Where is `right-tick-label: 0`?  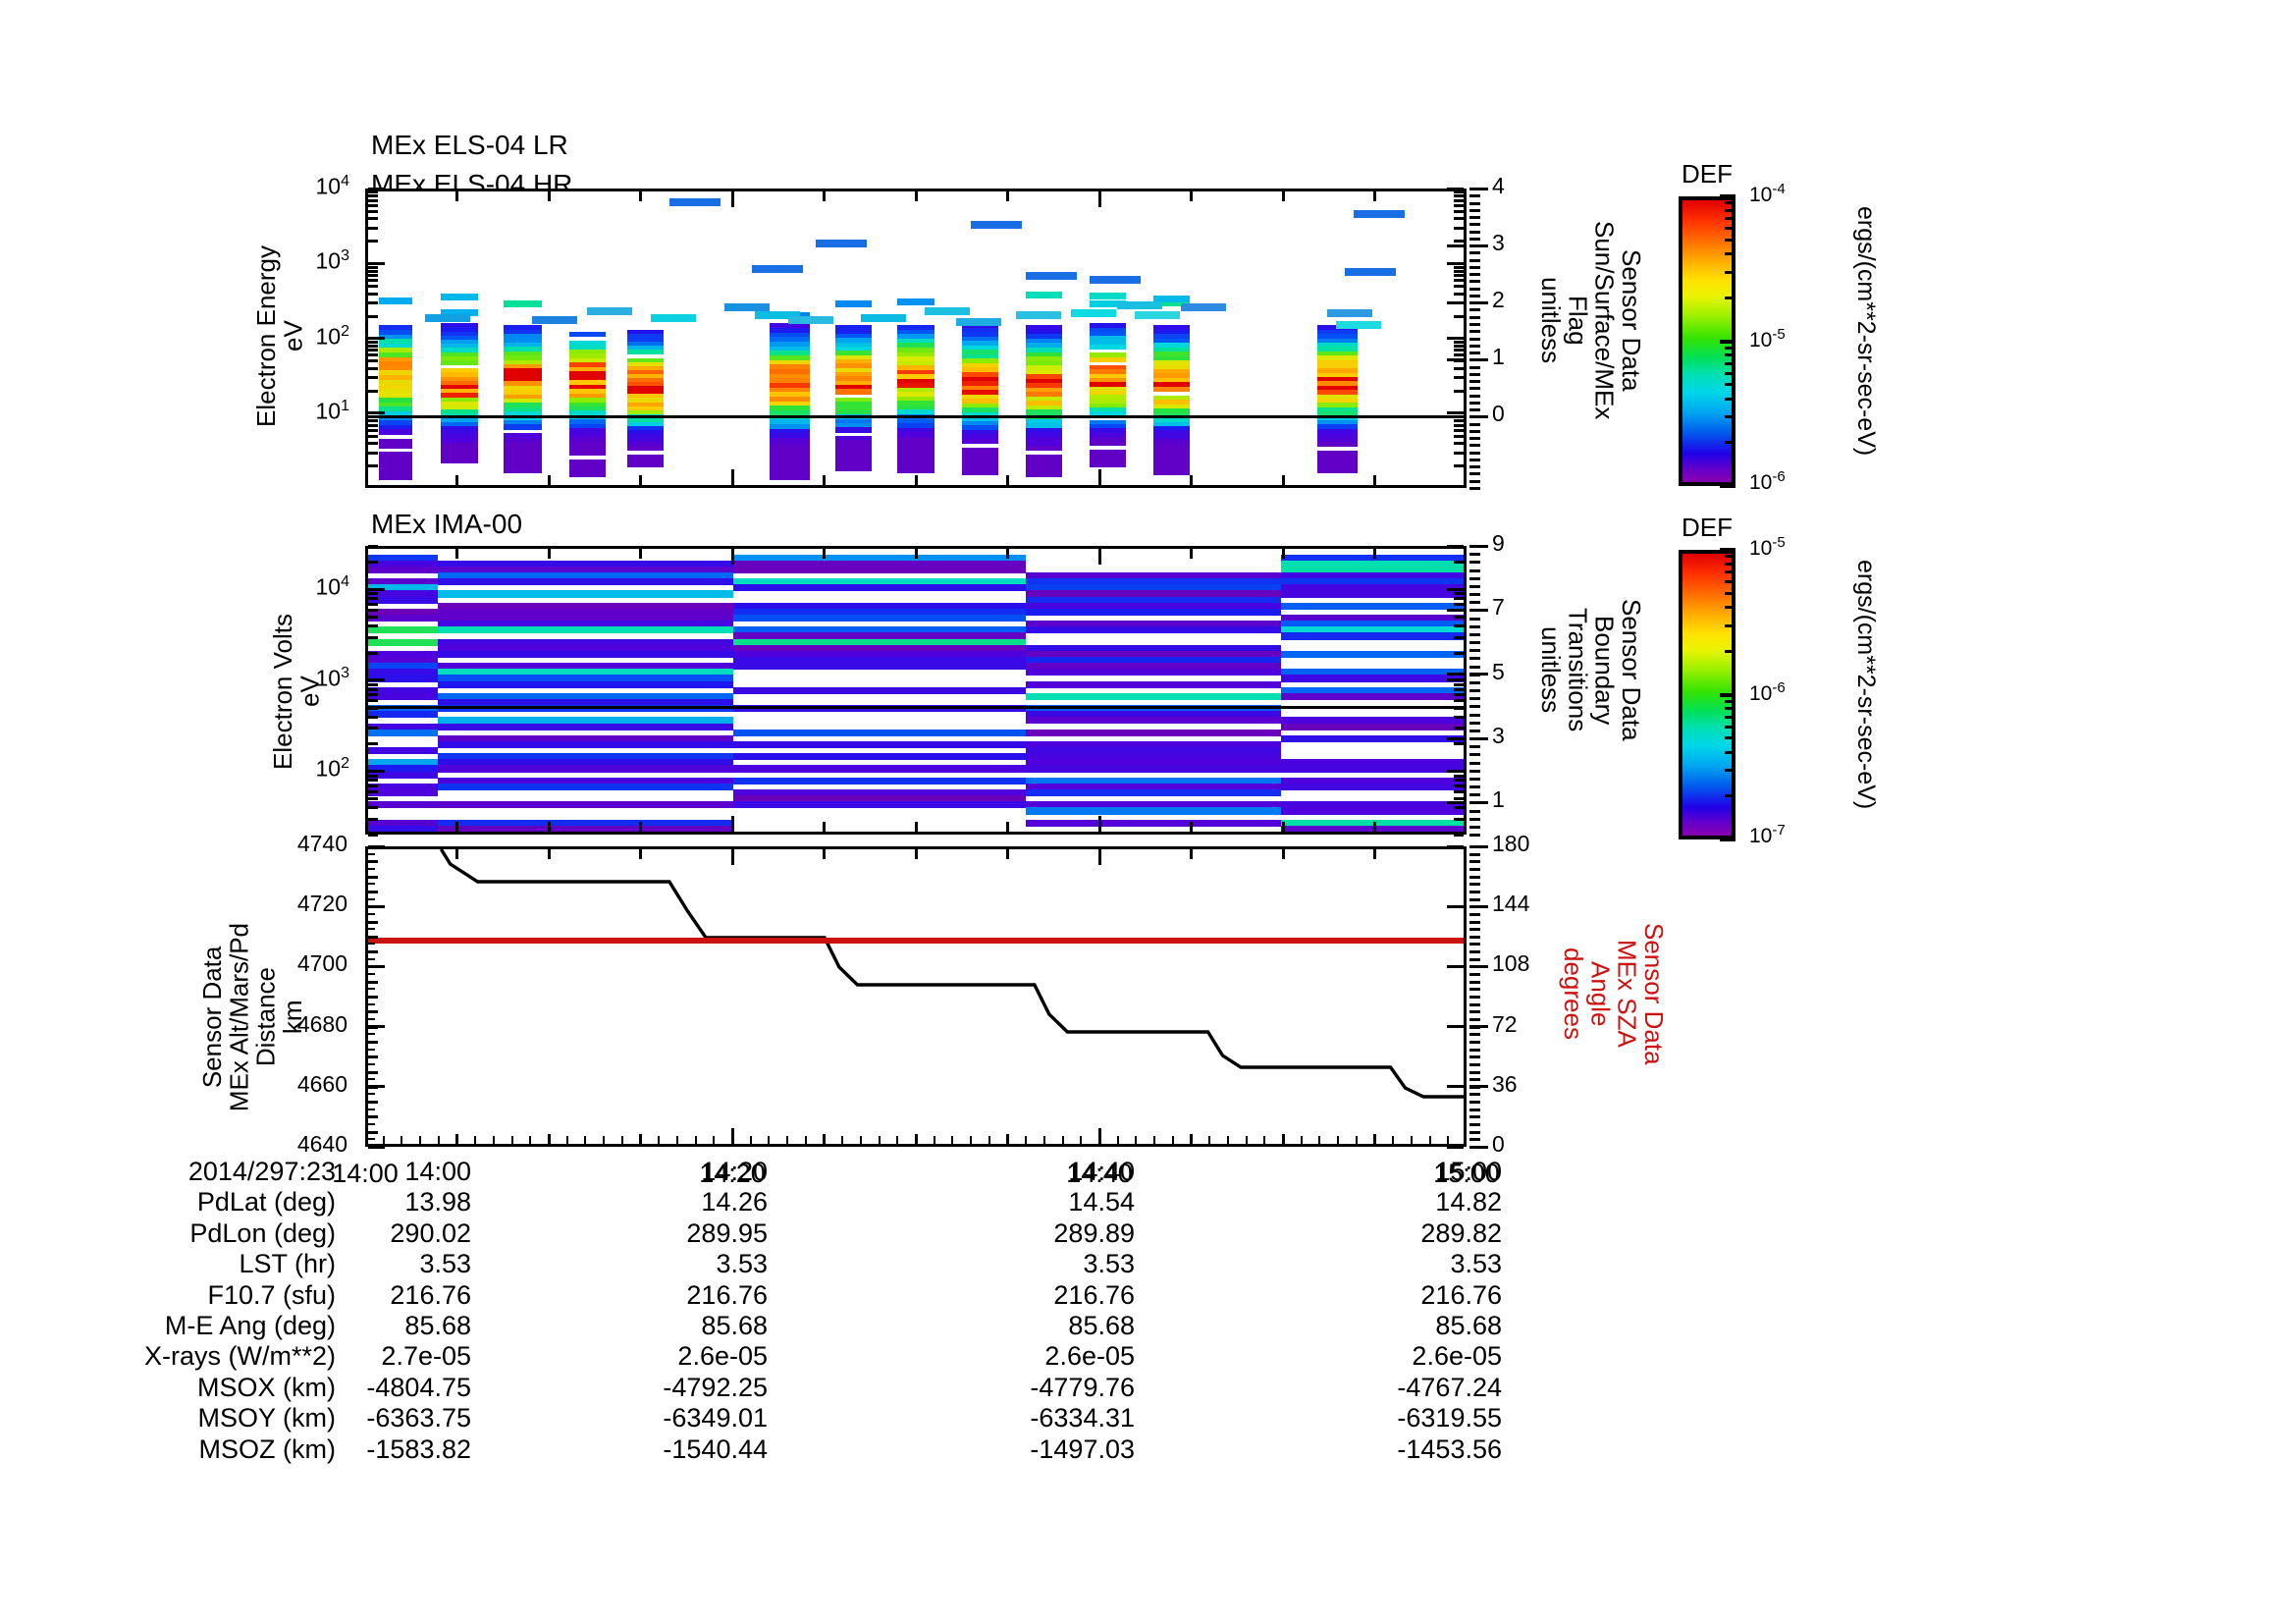 right-tick-label: 0 is located at coordinates (1498, 414).